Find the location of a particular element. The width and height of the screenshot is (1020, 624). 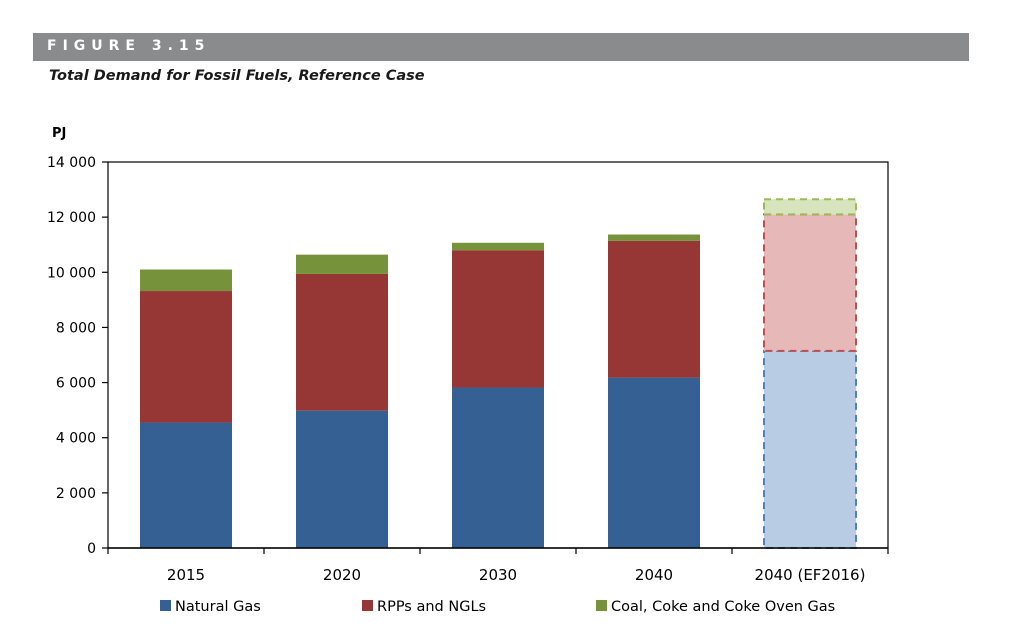

legend-label: Natural Gas is located at coordinates (218, 607).